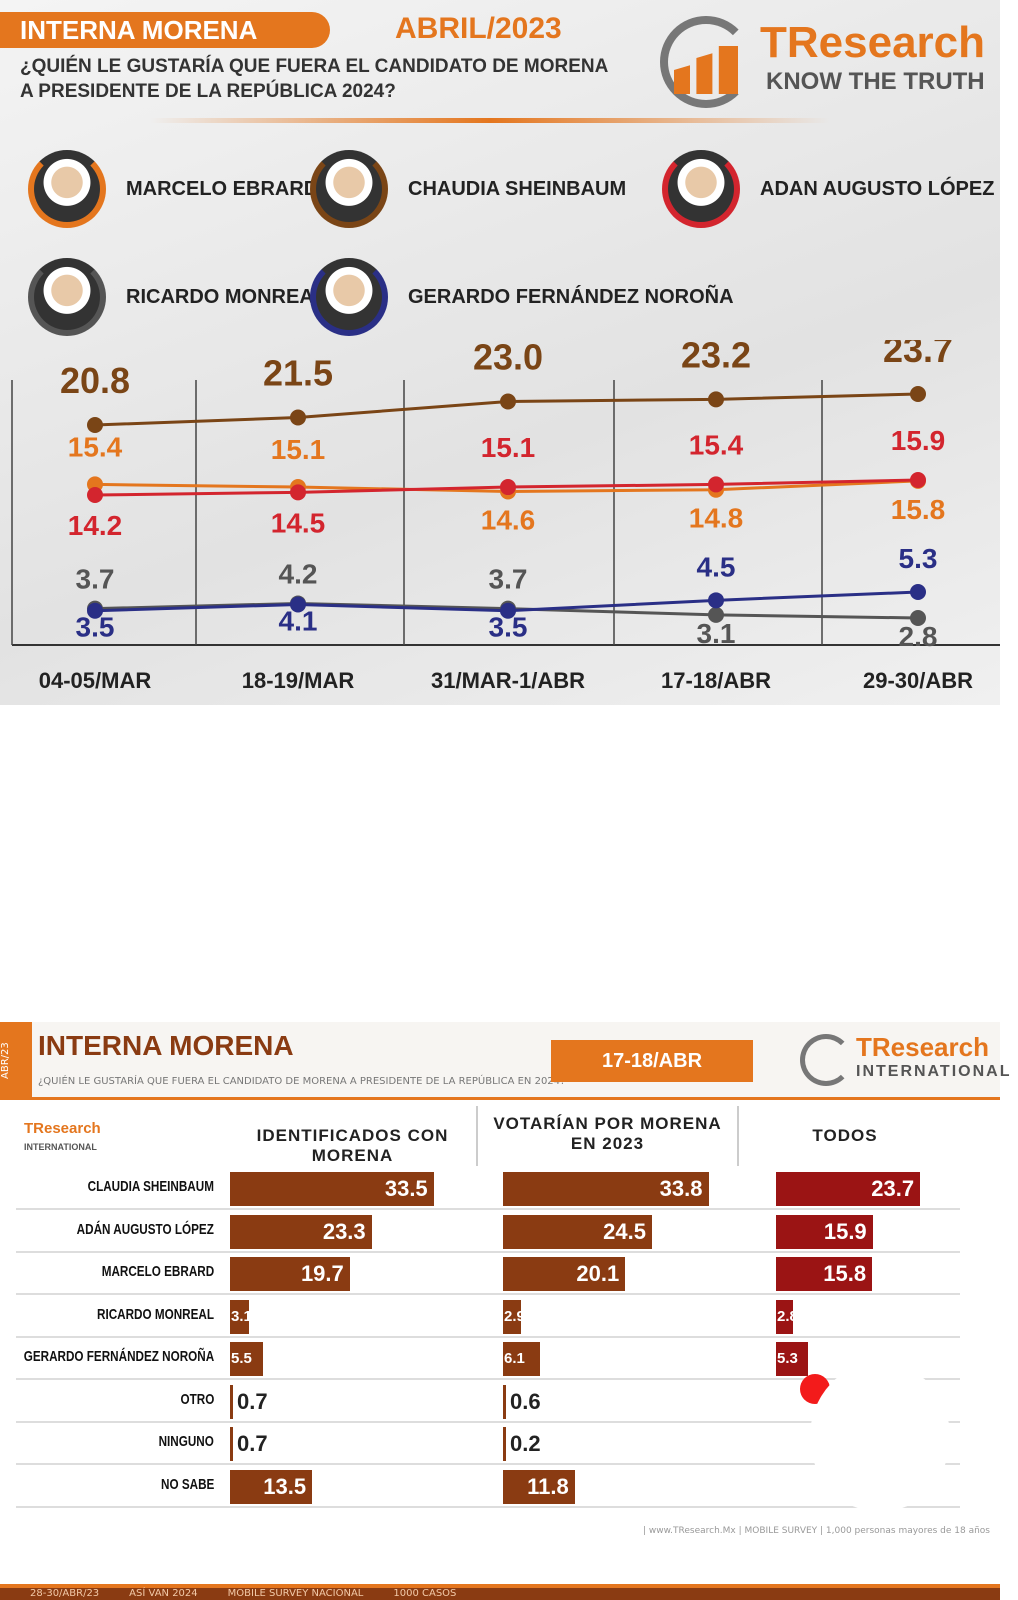 The image size is (1018, 1600). Describe the element at coordinates (488, 1189) in the screenshot. I see `table-row: CLAUDIA SHEINBAUM 33.5 33.8 23.7` at that location.